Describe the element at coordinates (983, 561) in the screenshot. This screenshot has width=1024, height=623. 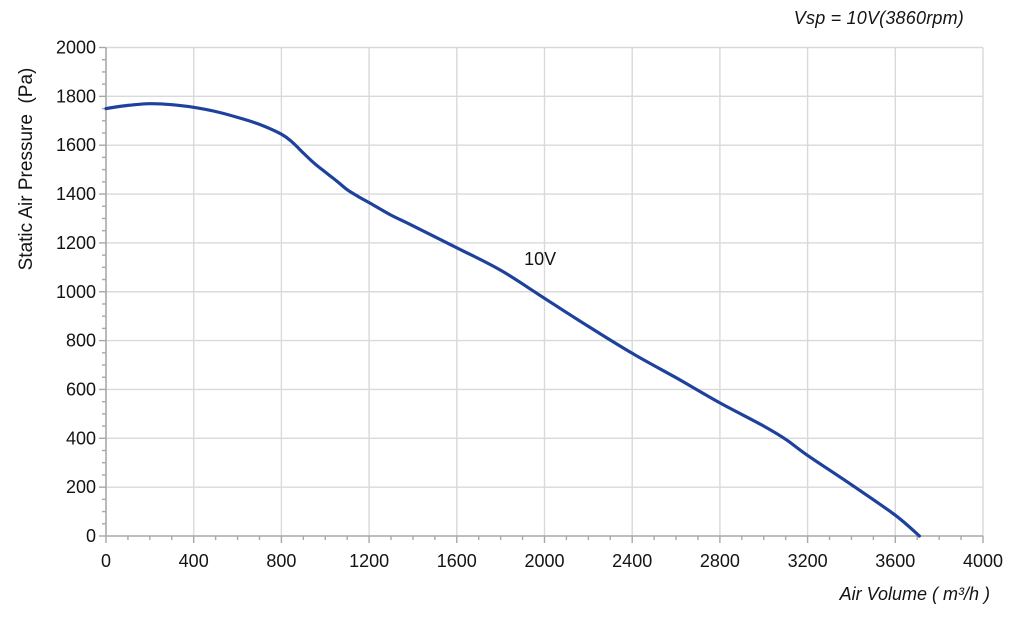
I see `x-tick-label: 4000` at that location.